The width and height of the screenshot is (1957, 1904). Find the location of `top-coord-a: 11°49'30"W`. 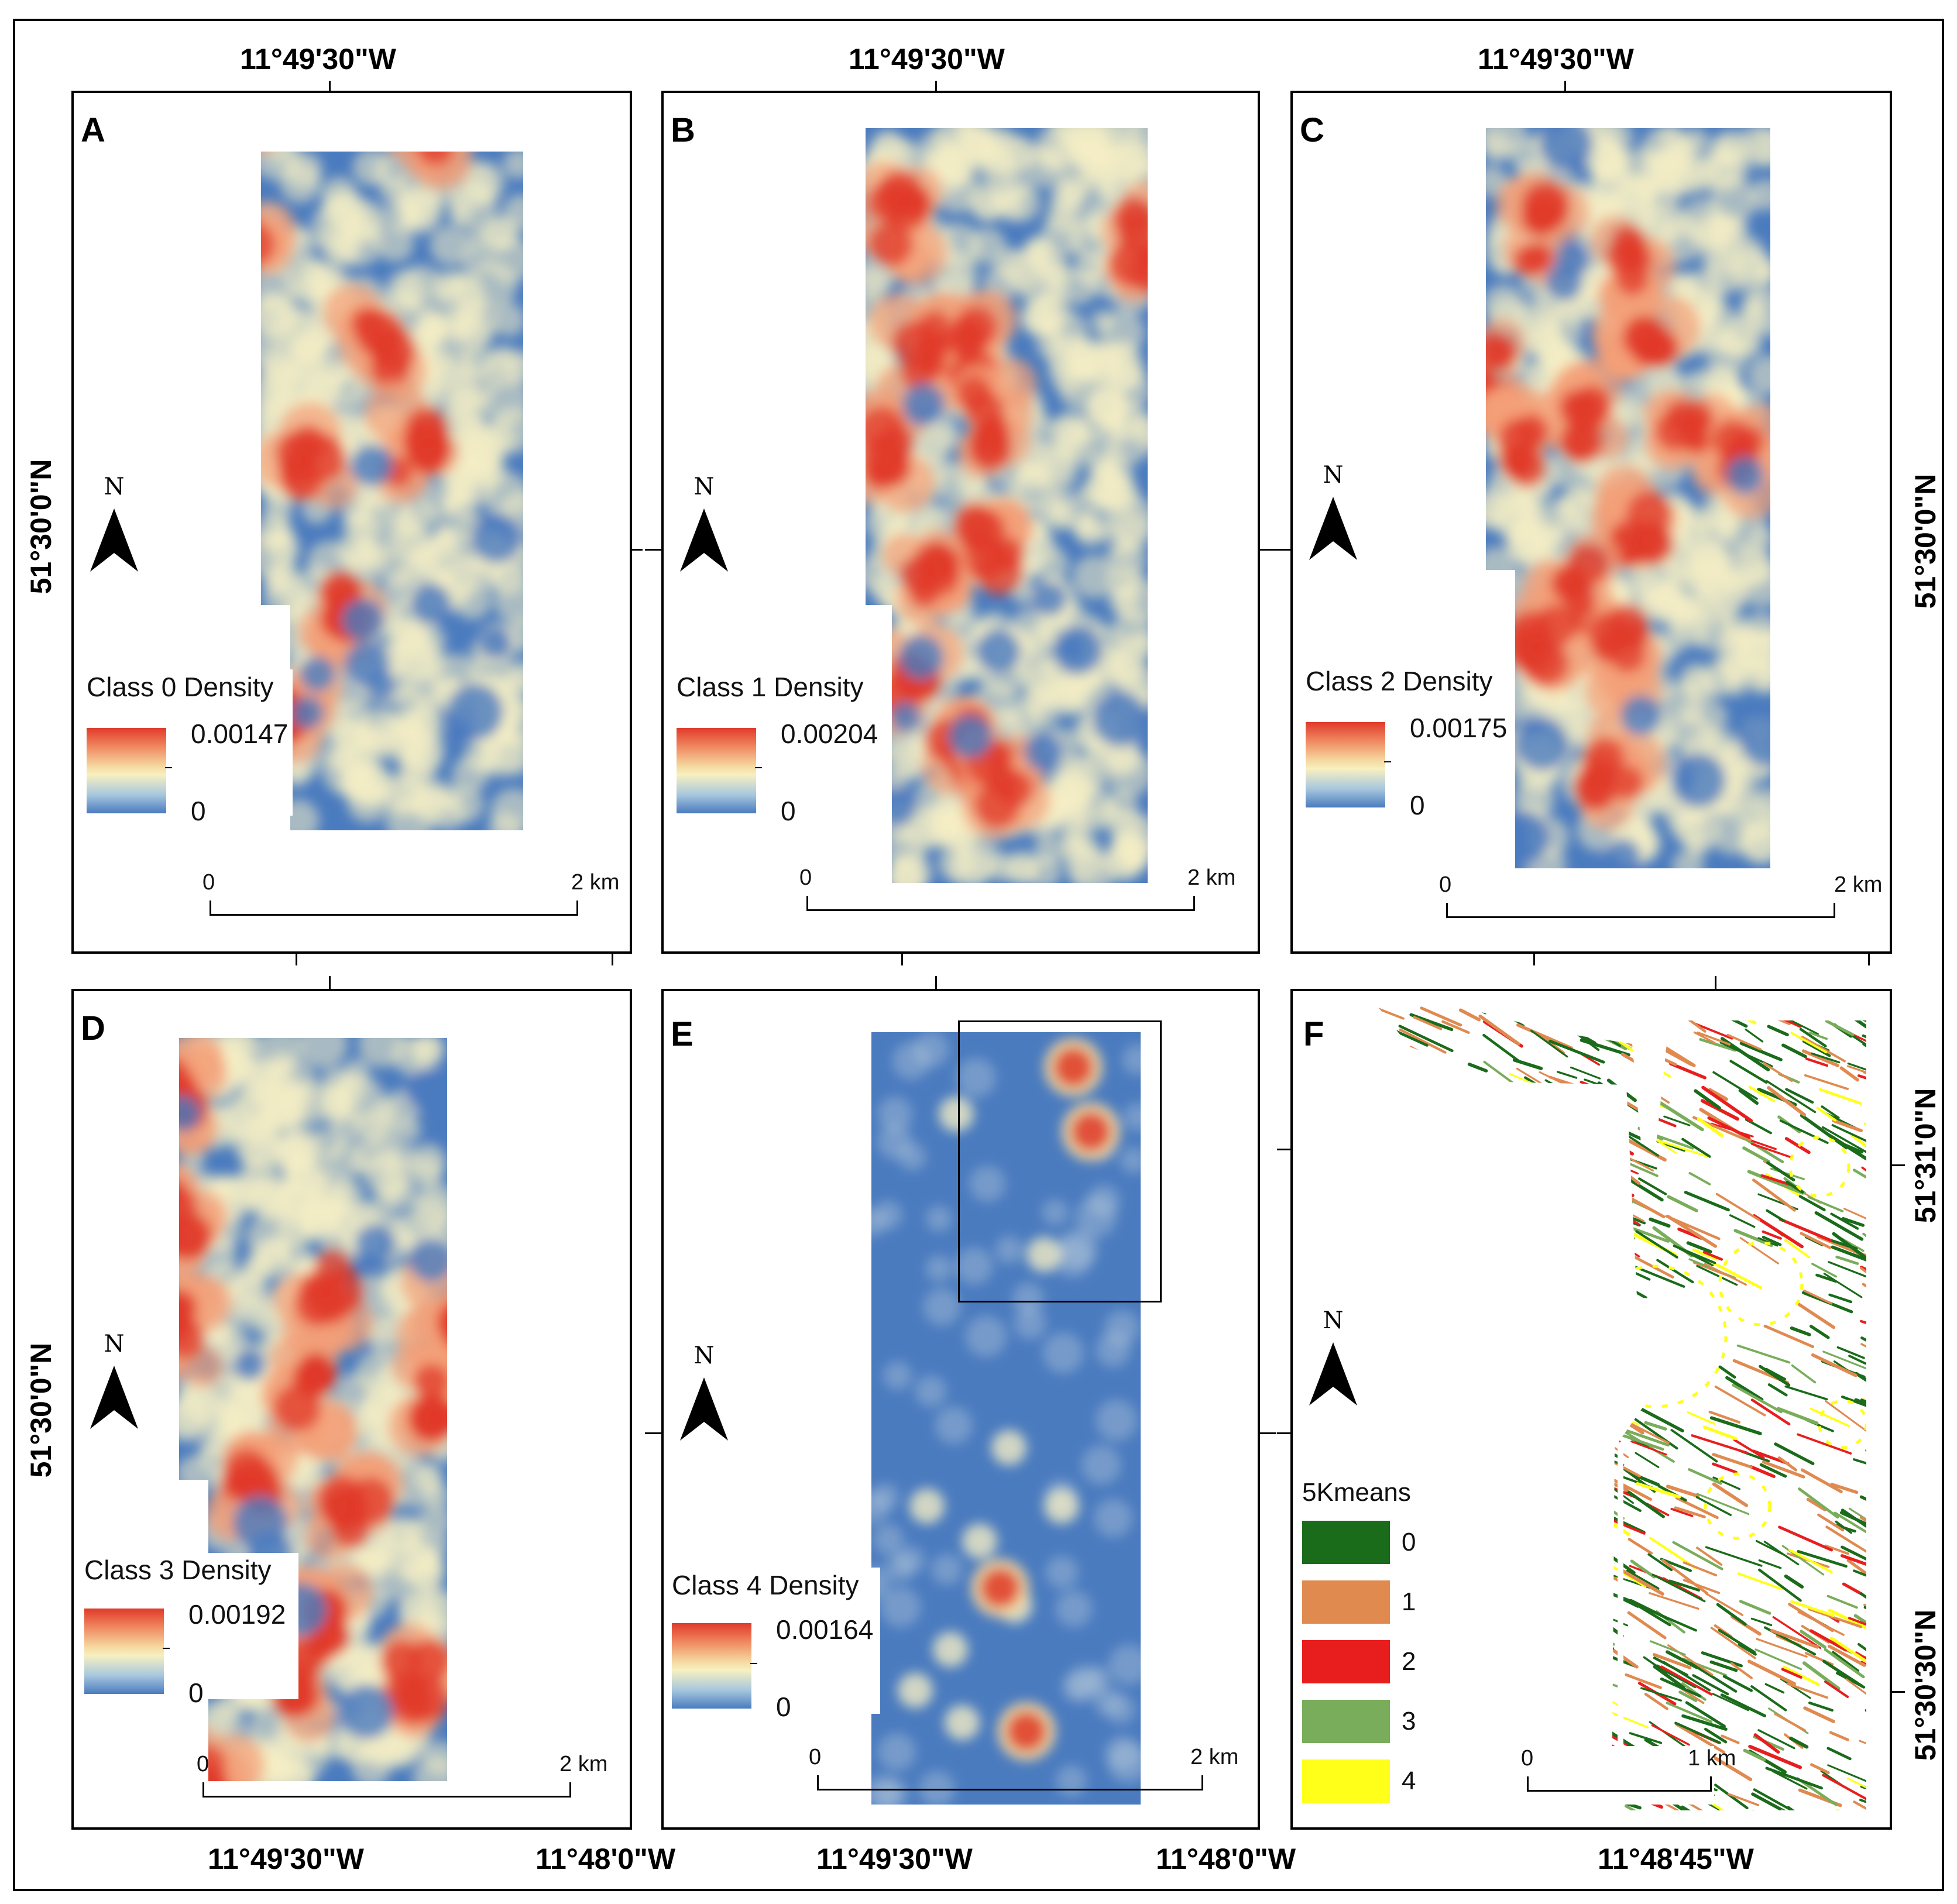

top-coord-a: 11°49'30"W is located at coordinates (318, 59).